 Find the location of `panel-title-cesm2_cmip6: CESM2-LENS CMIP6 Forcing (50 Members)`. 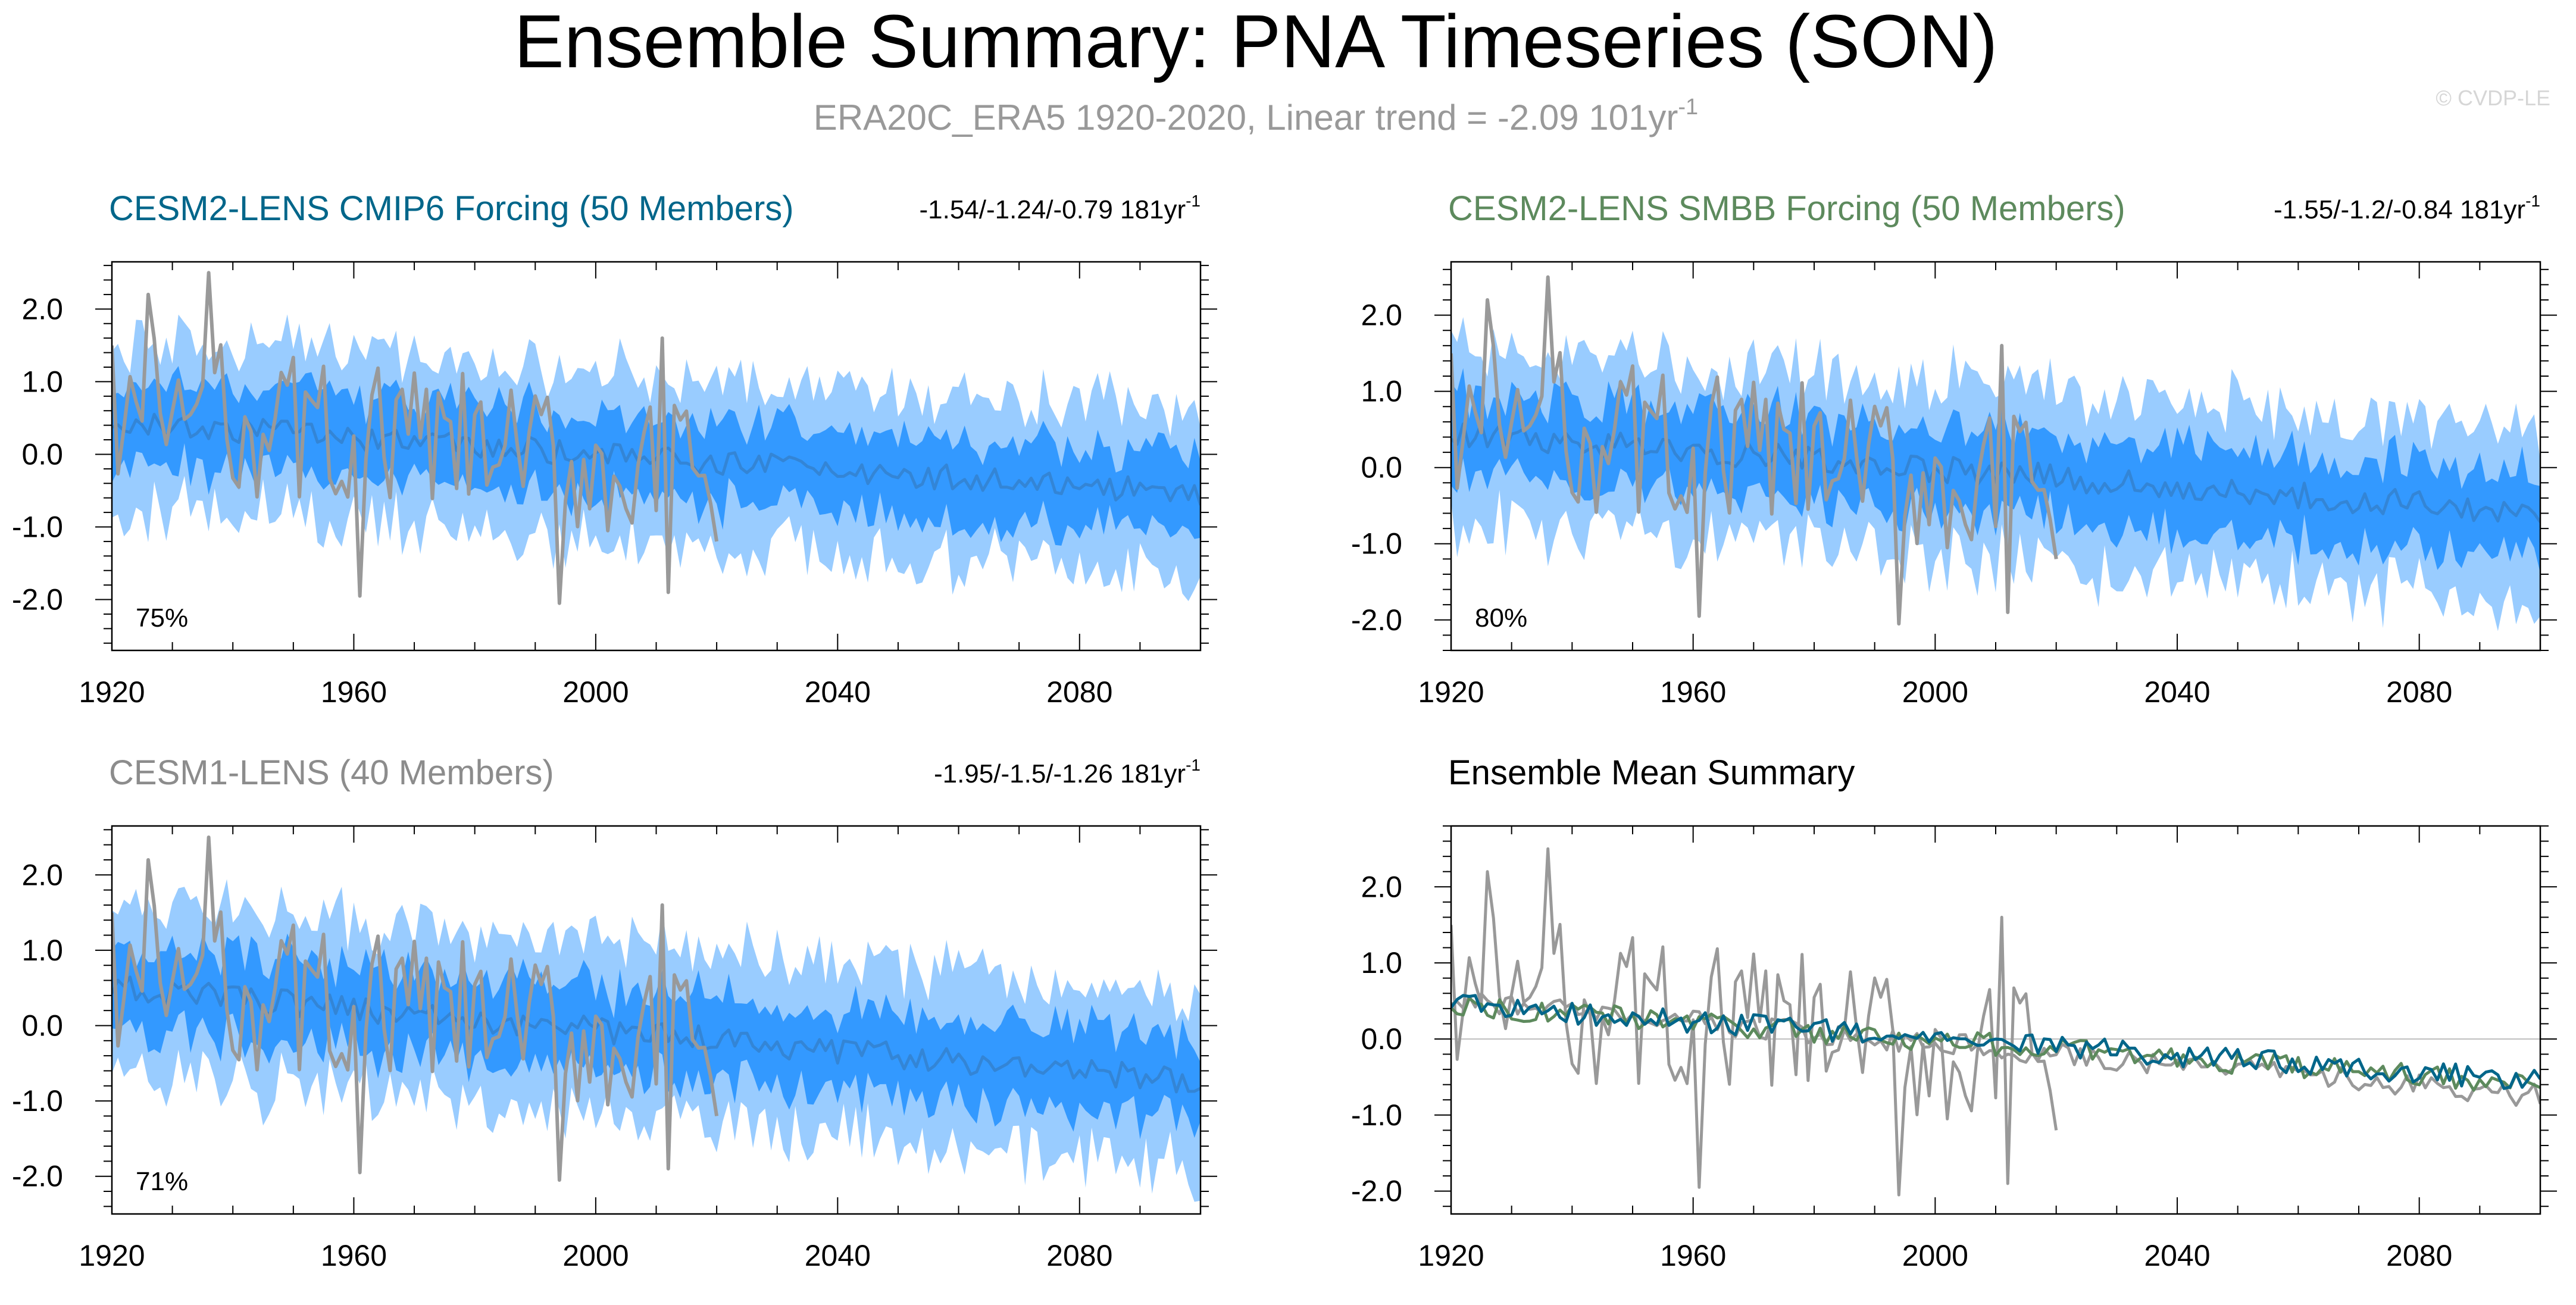

panel-title-cesm2_cmip6: CESM2-LENS CMIP6 Forcing (50 Members) is located at coordinates (451, 209).